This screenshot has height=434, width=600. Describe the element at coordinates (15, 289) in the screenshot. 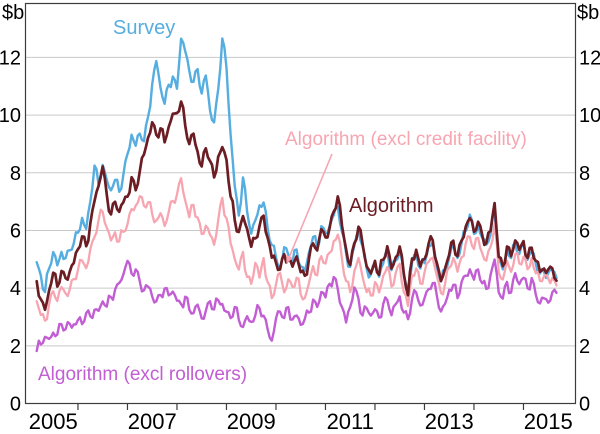

I see `y-tick-label-left-4: 4` at that location.